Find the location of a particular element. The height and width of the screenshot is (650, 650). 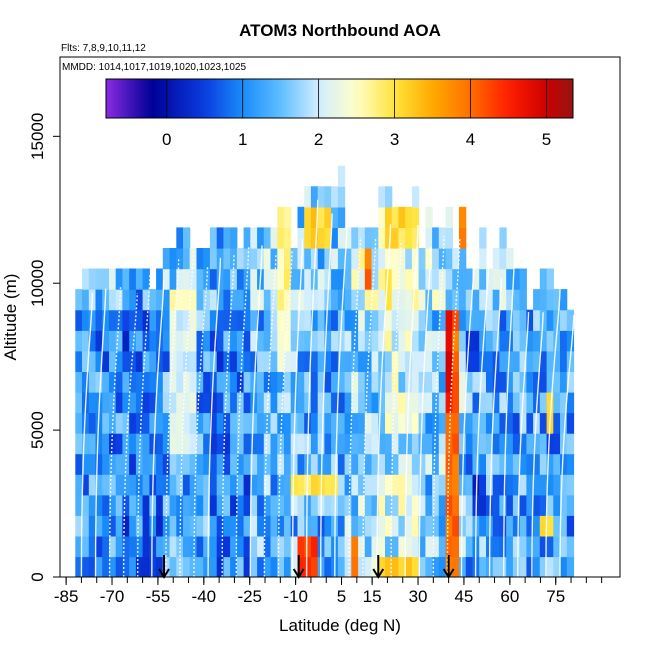

x-tick-label: -85 is located at coordinates (66, 596).